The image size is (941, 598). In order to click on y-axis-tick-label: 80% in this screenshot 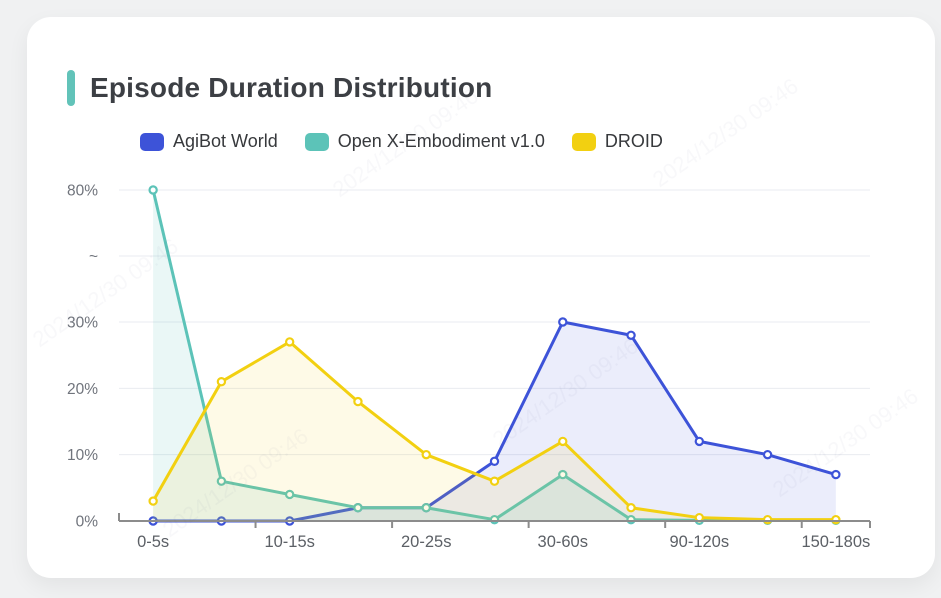, I will do `click(82, 191)`.